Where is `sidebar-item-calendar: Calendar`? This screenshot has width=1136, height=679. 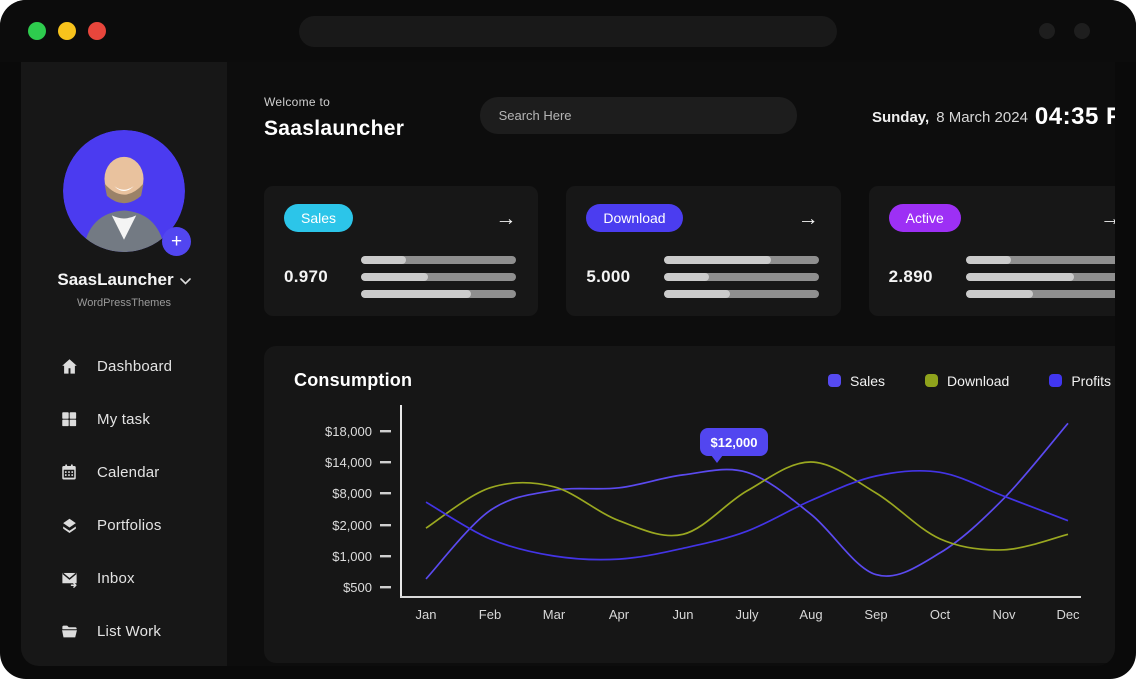
sidebar-item-calendar: Calendar is located at coordinates (143, 472).